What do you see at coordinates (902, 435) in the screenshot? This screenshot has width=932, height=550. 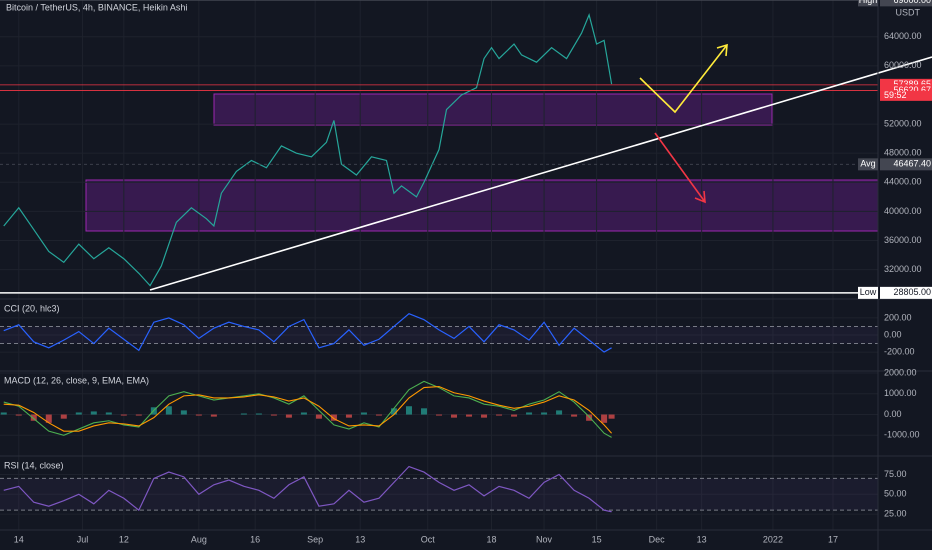 I see `y-tick-label: -1000.00` at bounding box center [902, 435].